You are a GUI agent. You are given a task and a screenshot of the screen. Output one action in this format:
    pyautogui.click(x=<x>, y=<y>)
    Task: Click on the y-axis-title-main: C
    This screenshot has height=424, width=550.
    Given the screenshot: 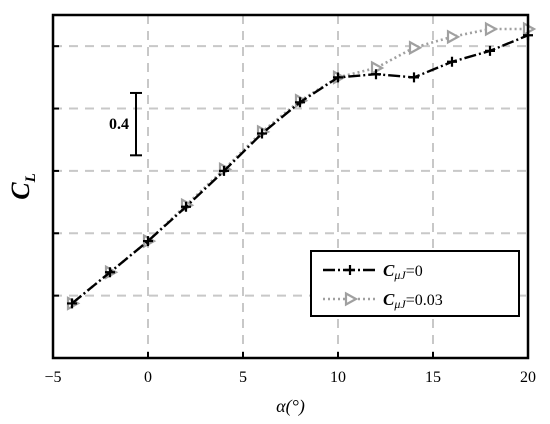 What is the action you would take?
    pyautogui.click(x=20, y=191)
    